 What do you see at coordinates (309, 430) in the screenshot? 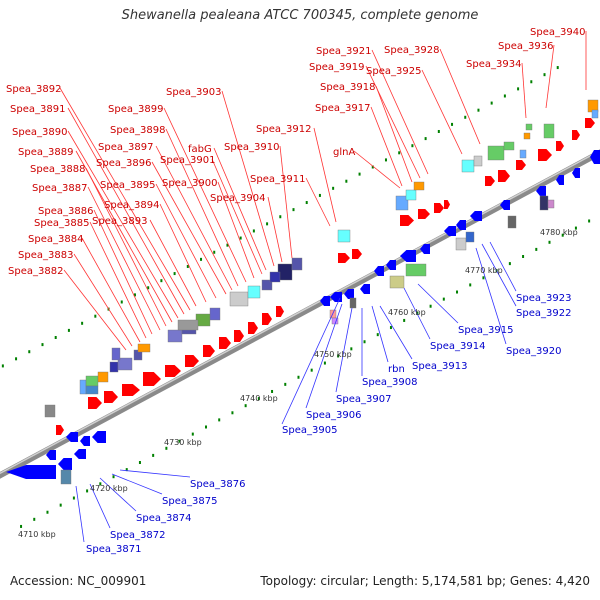
I see `gene-label: Spea_3905` at bounding box center [309, 430].